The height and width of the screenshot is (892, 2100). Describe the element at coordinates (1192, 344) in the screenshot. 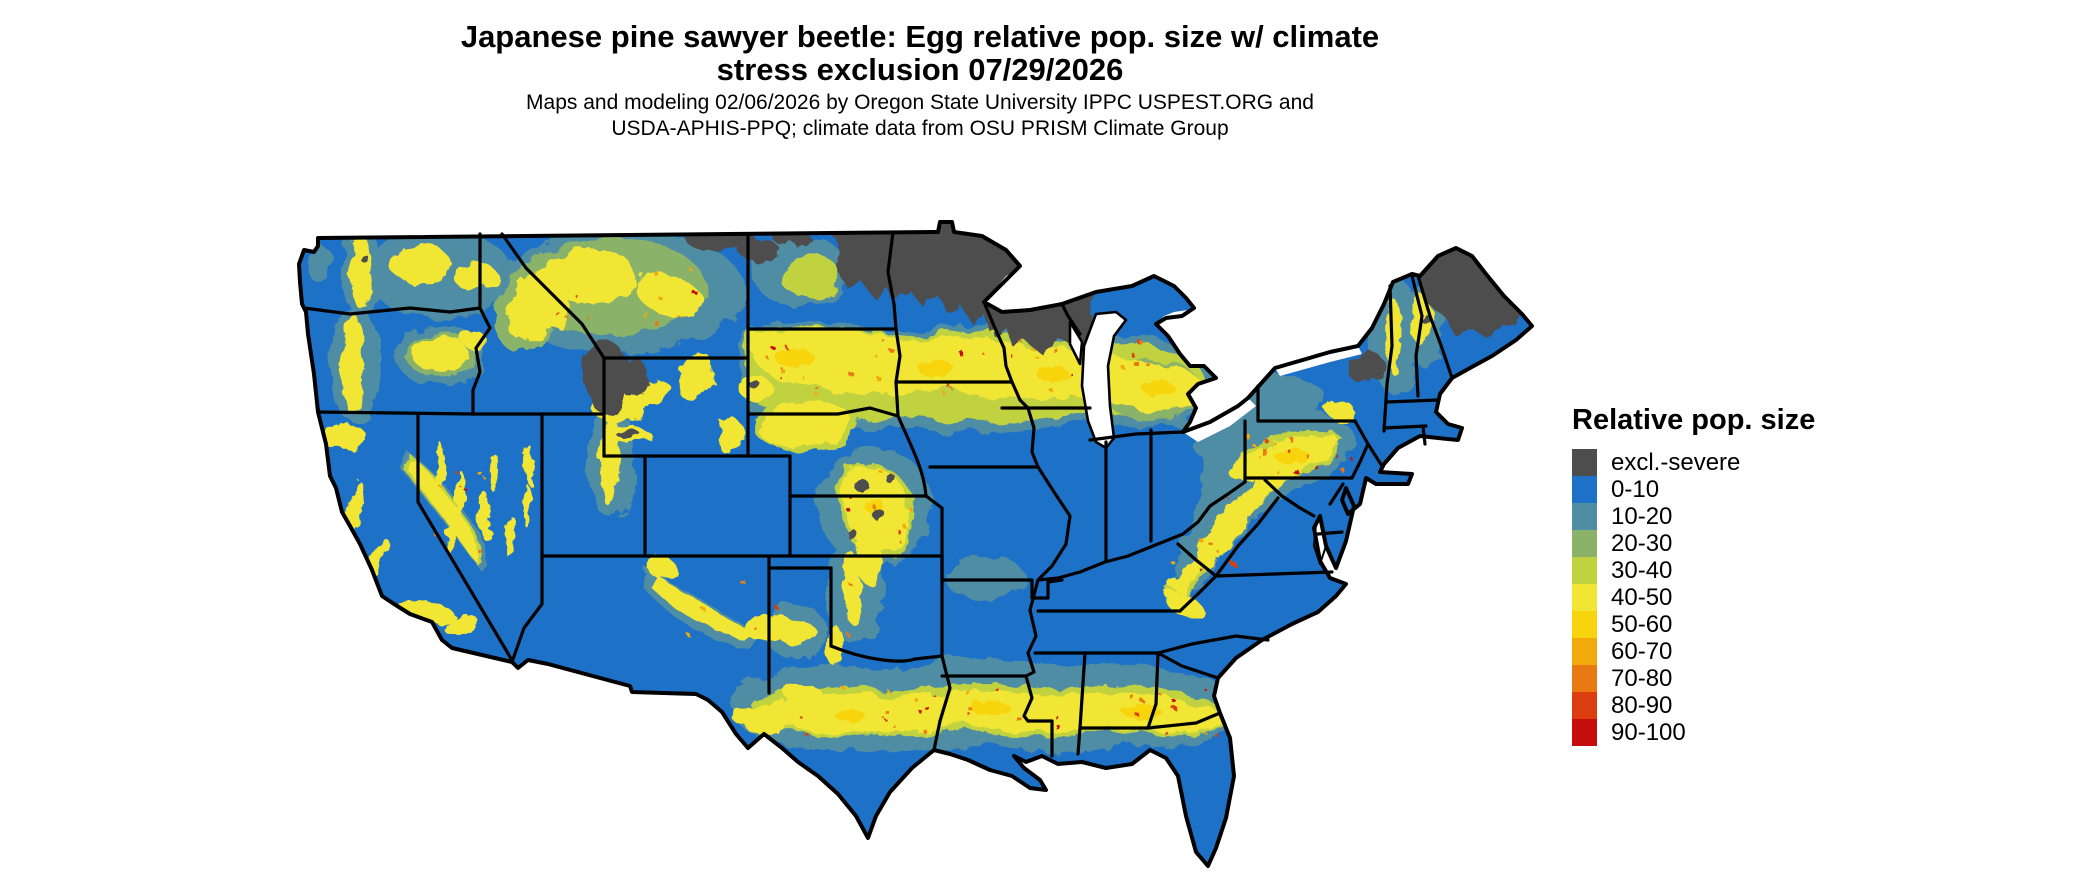

I see `lake-huron` at that location.